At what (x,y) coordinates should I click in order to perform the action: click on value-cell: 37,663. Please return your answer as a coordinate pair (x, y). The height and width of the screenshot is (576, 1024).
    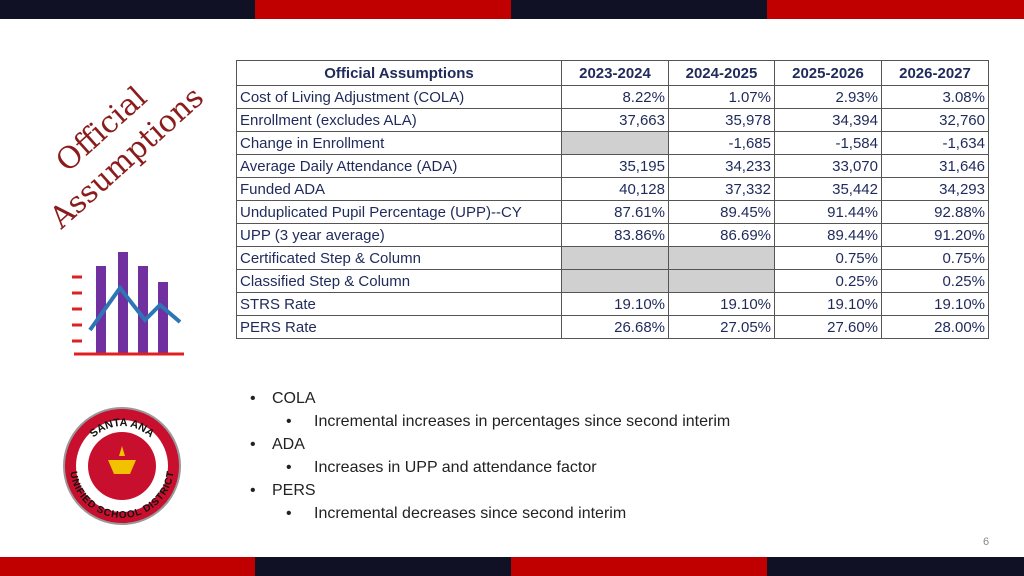
    Looking at the image, I should click on (615, 120).